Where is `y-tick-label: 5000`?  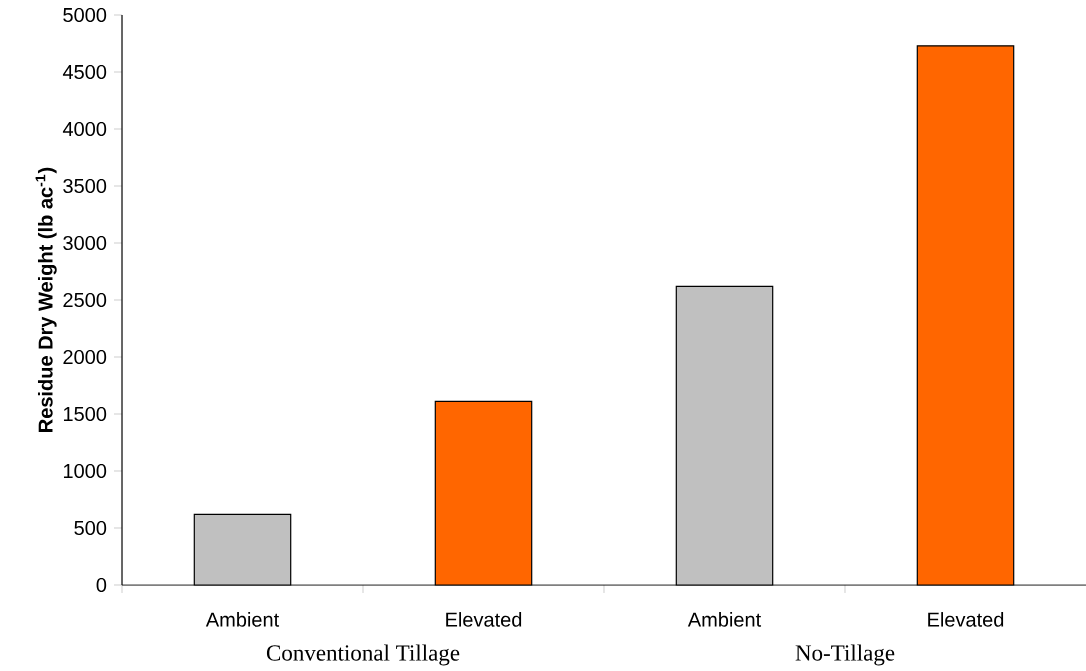 y-tick-label: 5000 is located at coordinates (85, 15).